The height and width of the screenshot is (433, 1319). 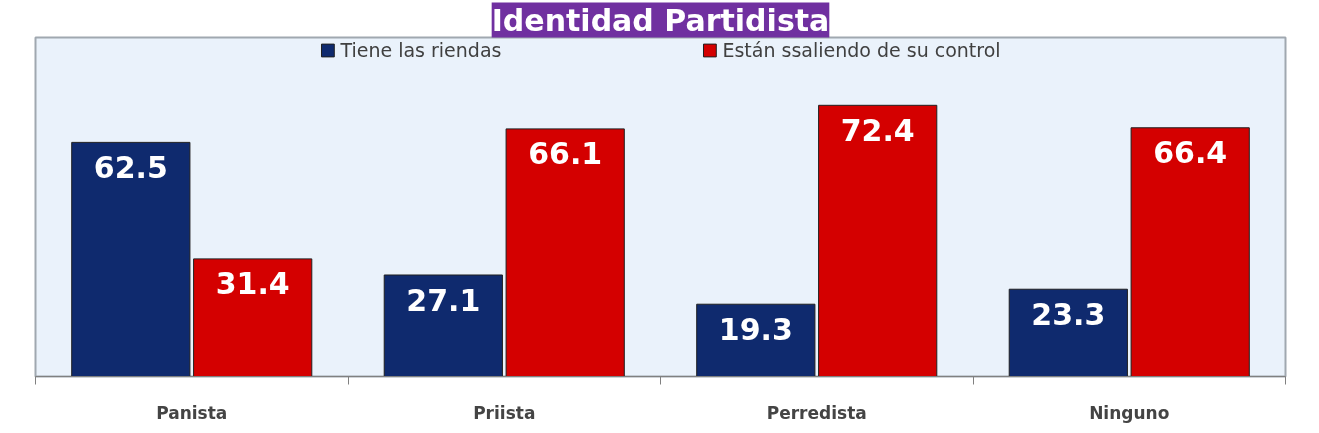 What do you see at coordinates (443, 300) in the screenshot?
I see `data-label: 27.1` at bounding box center [443, 300].